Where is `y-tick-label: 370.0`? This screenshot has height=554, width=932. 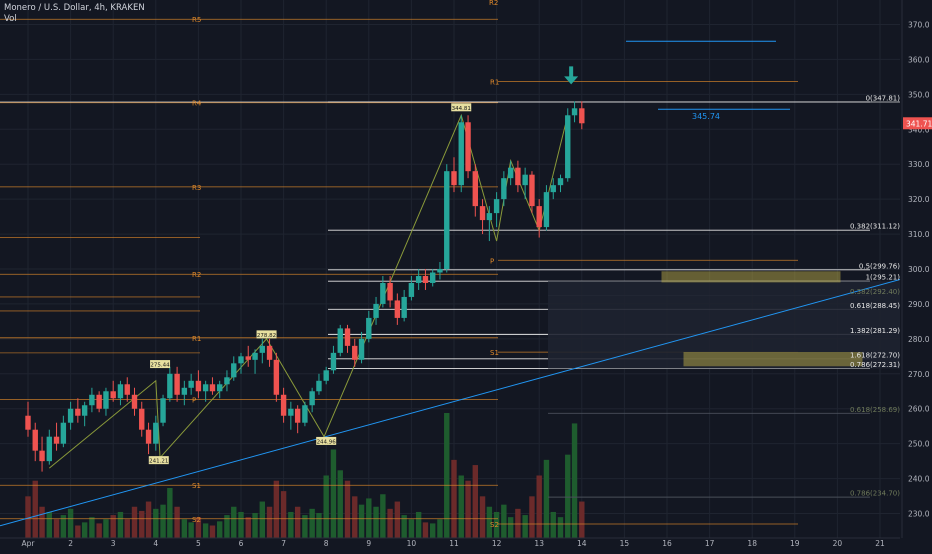 y-tick-label: 370.0 is located at coordinates (919, 24).